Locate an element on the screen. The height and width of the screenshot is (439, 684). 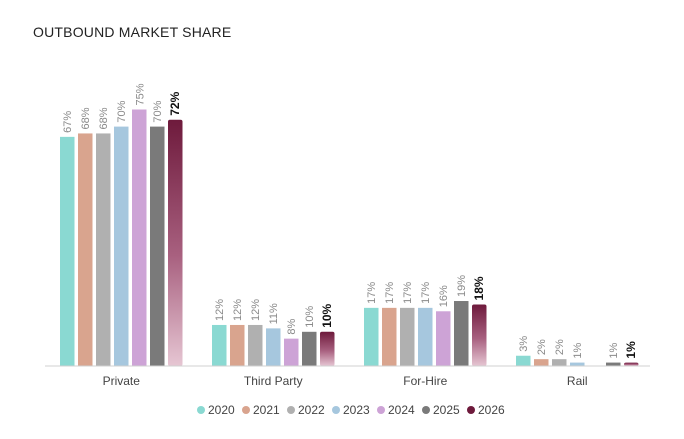
data-label-for-hire-2026: 18% is located at coordinates (479, 288).